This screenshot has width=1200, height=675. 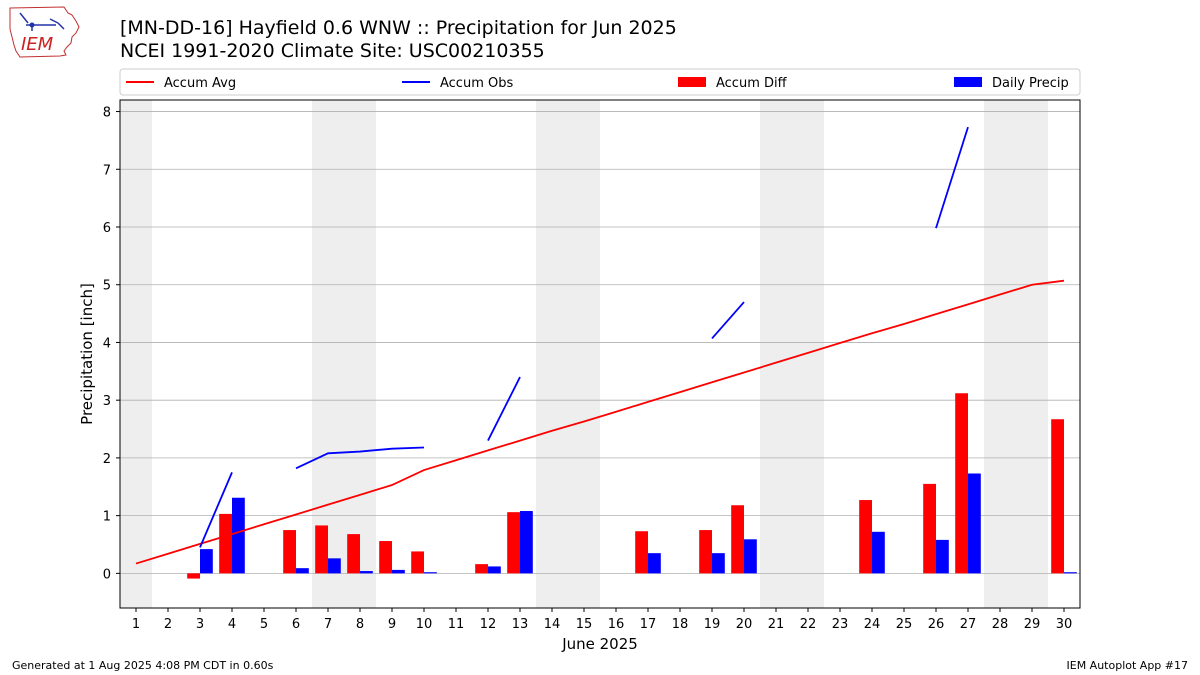 I want to click on x-tick-label-14: 14, so click(x=552, y=624).